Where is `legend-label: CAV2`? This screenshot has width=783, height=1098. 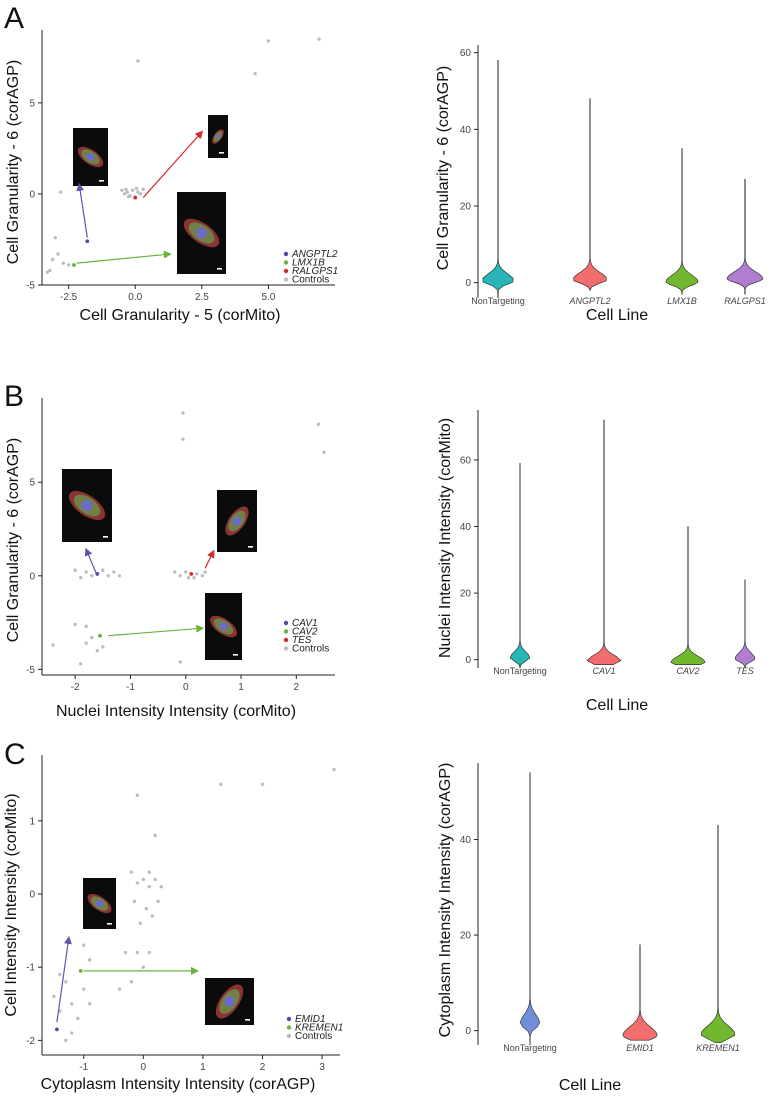 legend-label: CAV2 is located at coordinates (305, 632).